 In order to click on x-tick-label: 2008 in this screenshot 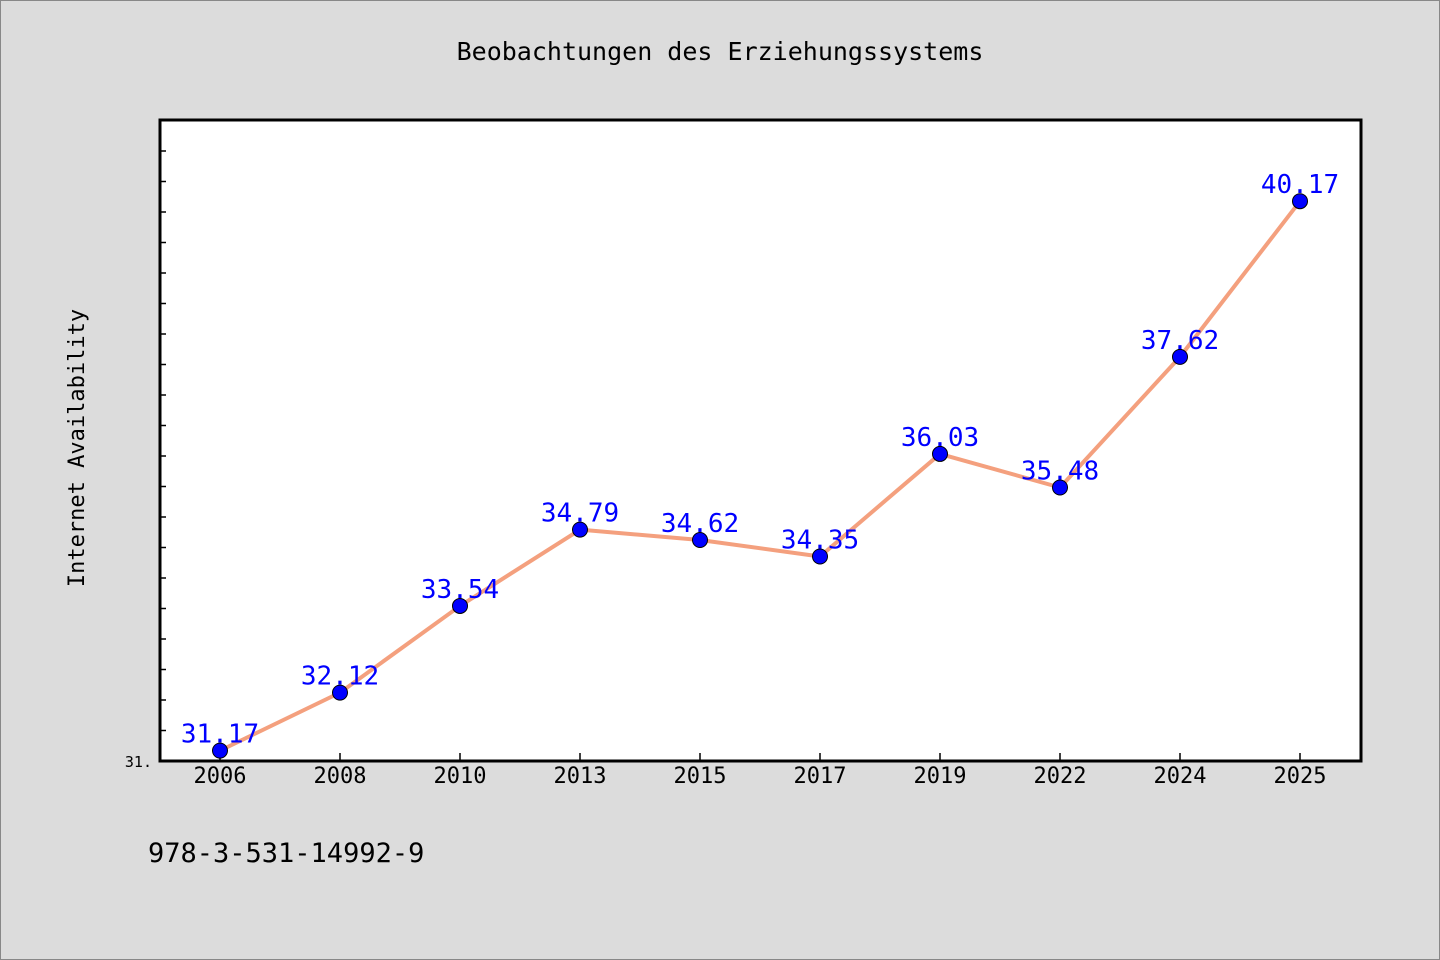, I will do `click(340, 776)`.